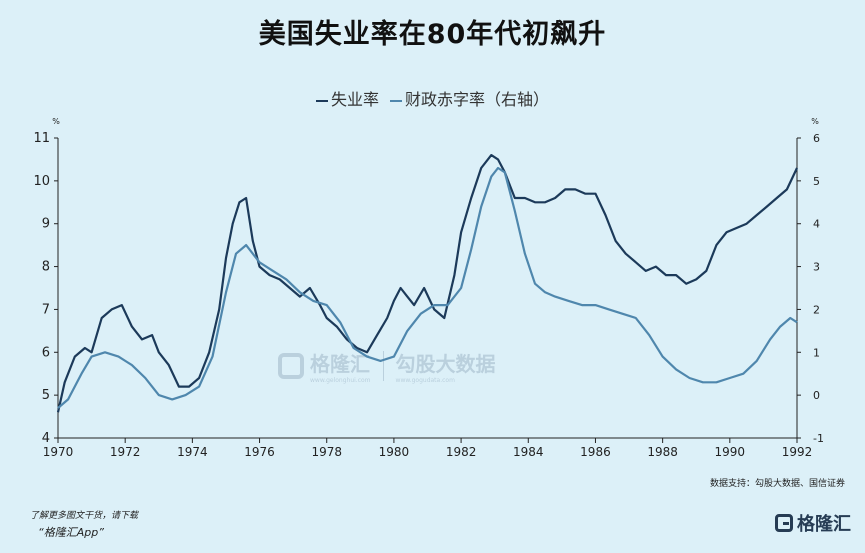  What do you see at coordinates (461, 452) in the screenshot?
I see `x-tick-label: 1982` at bounding box center [461, 452].